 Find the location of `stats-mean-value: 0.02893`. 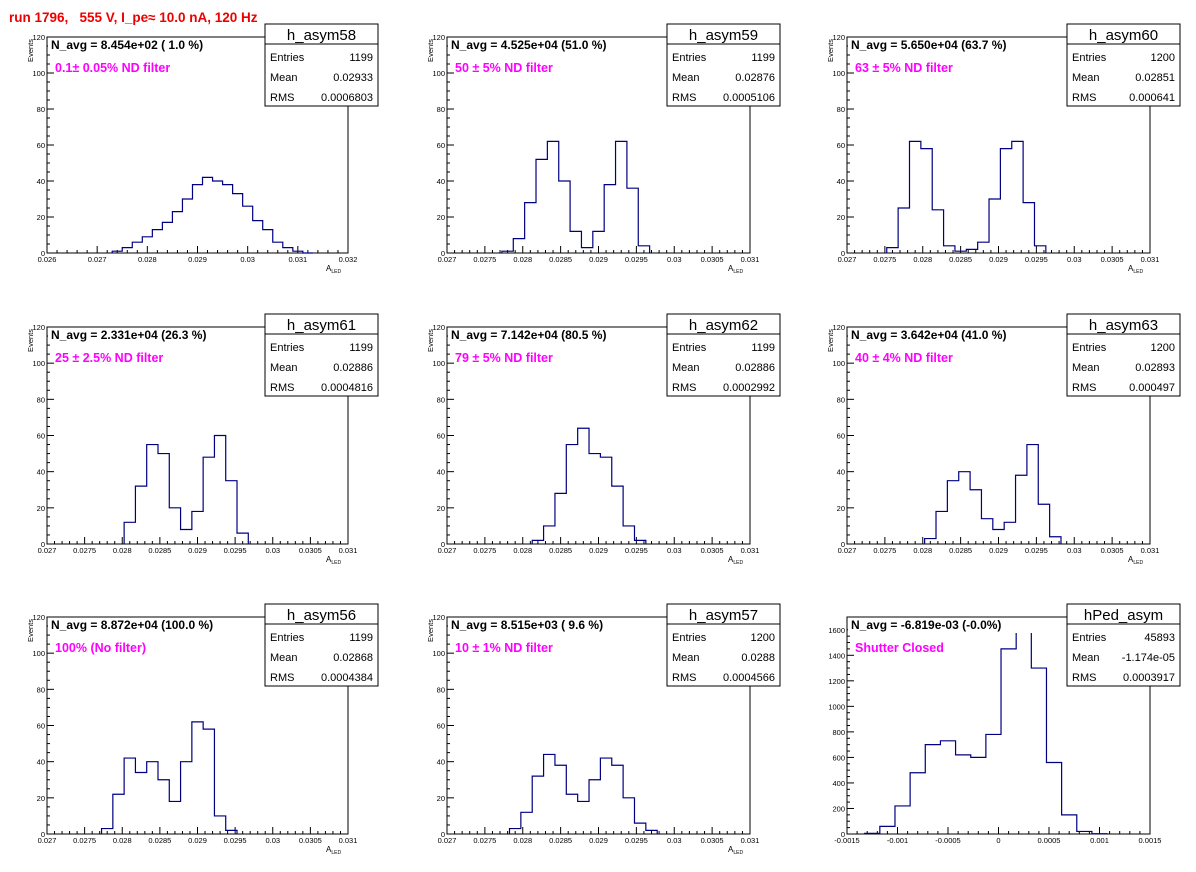

stats-mean-value: 0.02893 is located at coordinates (1155, 368).